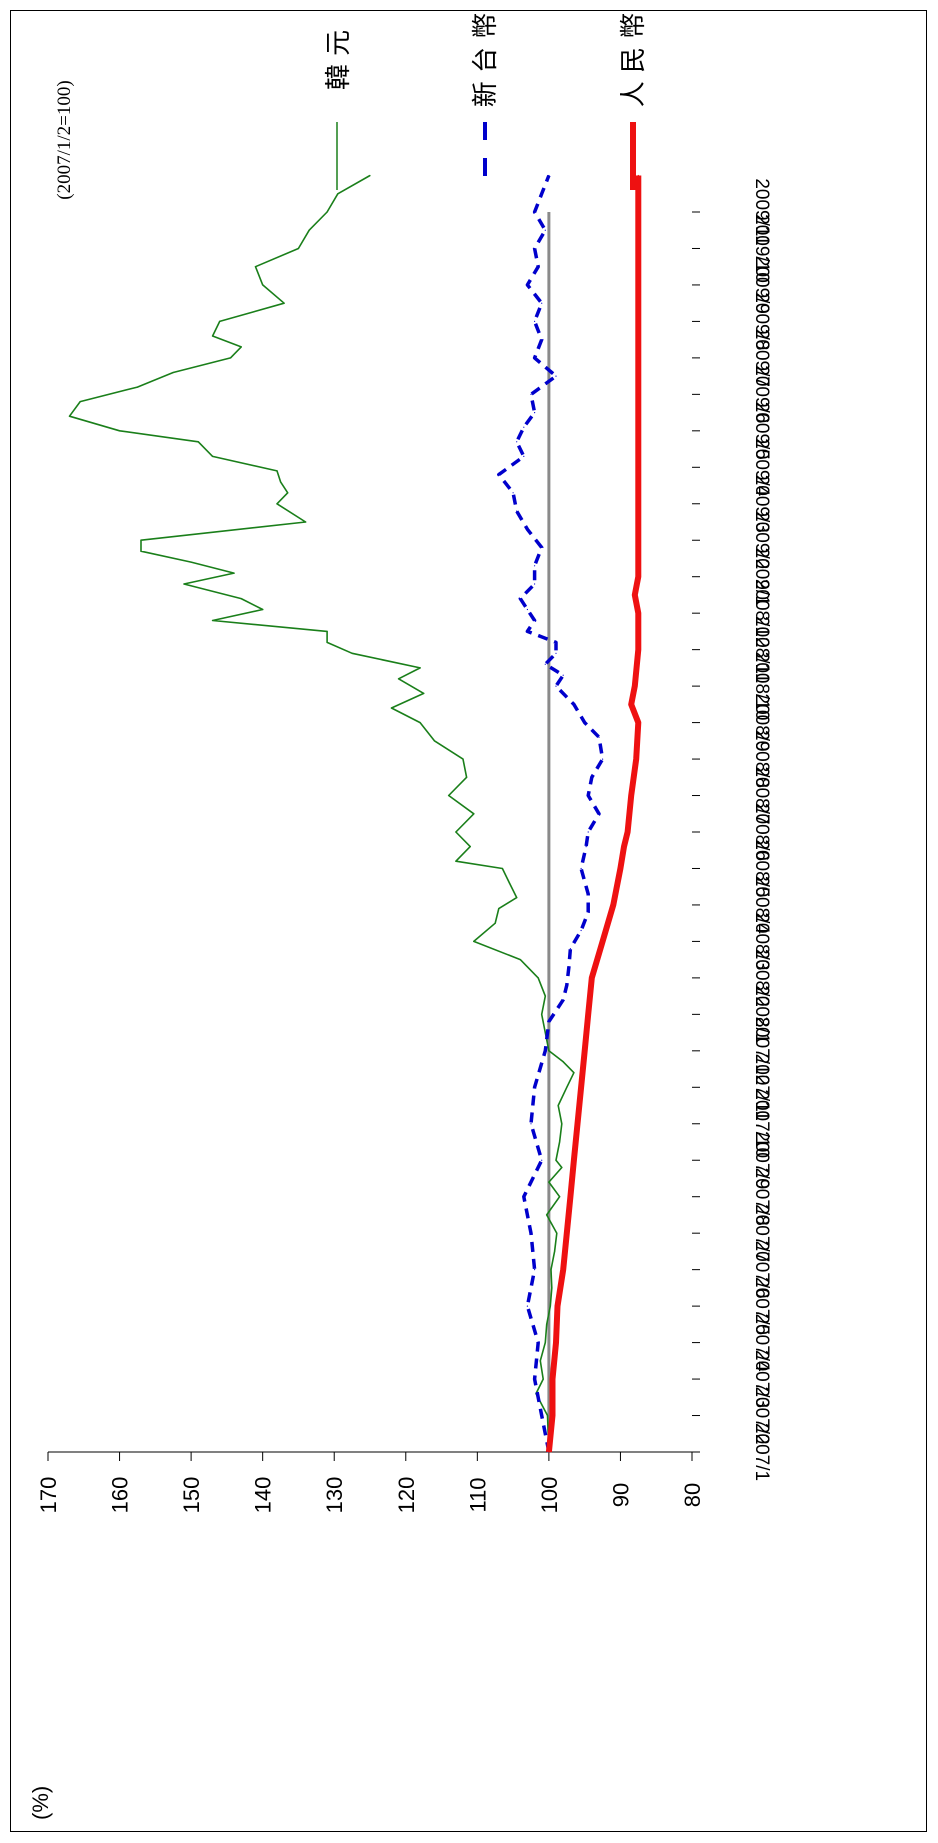 This screenshot has width=938, height=1843. What do you see at coordinates (761, 1160) in the screenshot?
I see `date-tick-label: 2007/9` at bounding box center [761, 1160].